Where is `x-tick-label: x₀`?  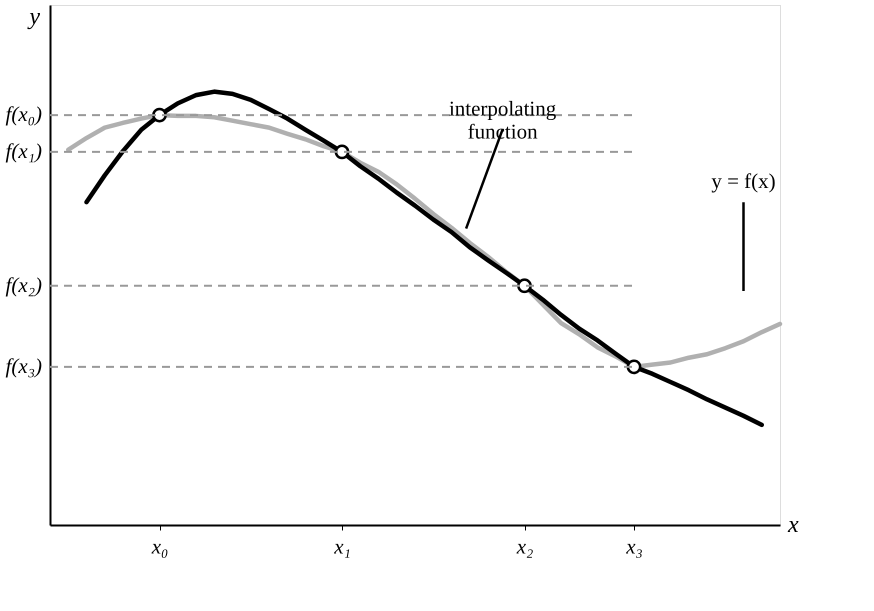 x-tick-label: x₀ is located at coordinates (159, 546).